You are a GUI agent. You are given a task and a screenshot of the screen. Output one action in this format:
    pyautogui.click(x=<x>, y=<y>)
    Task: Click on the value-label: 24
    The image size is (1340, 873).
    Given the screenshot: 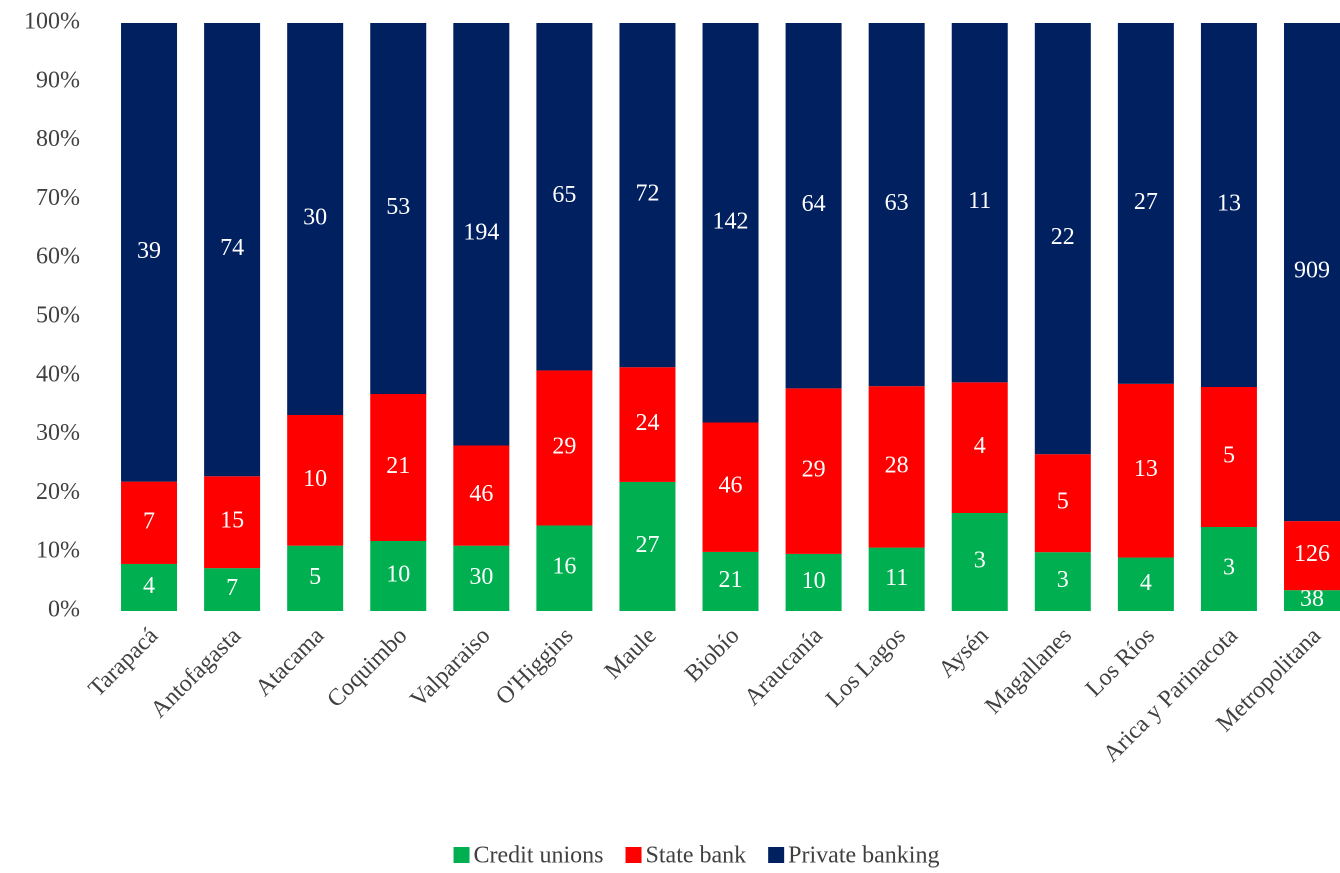 What is the action you would take?
    pyautogui.click(x=647, y=423)
    